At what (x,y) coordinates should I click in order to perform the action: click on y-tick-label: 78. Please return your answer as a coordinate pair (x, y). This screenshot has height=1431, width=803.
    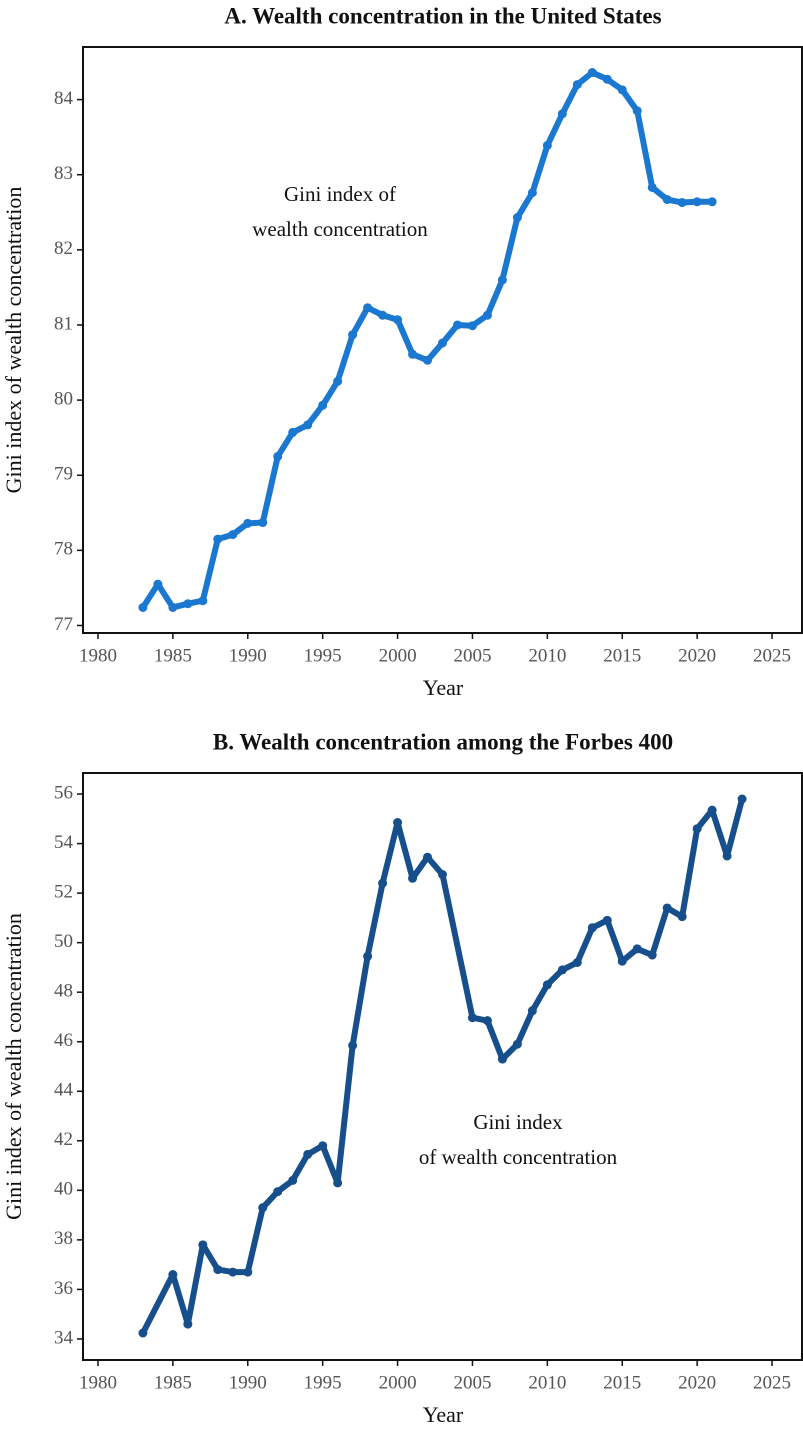
    Looking at the image, I should click on (63, 549).